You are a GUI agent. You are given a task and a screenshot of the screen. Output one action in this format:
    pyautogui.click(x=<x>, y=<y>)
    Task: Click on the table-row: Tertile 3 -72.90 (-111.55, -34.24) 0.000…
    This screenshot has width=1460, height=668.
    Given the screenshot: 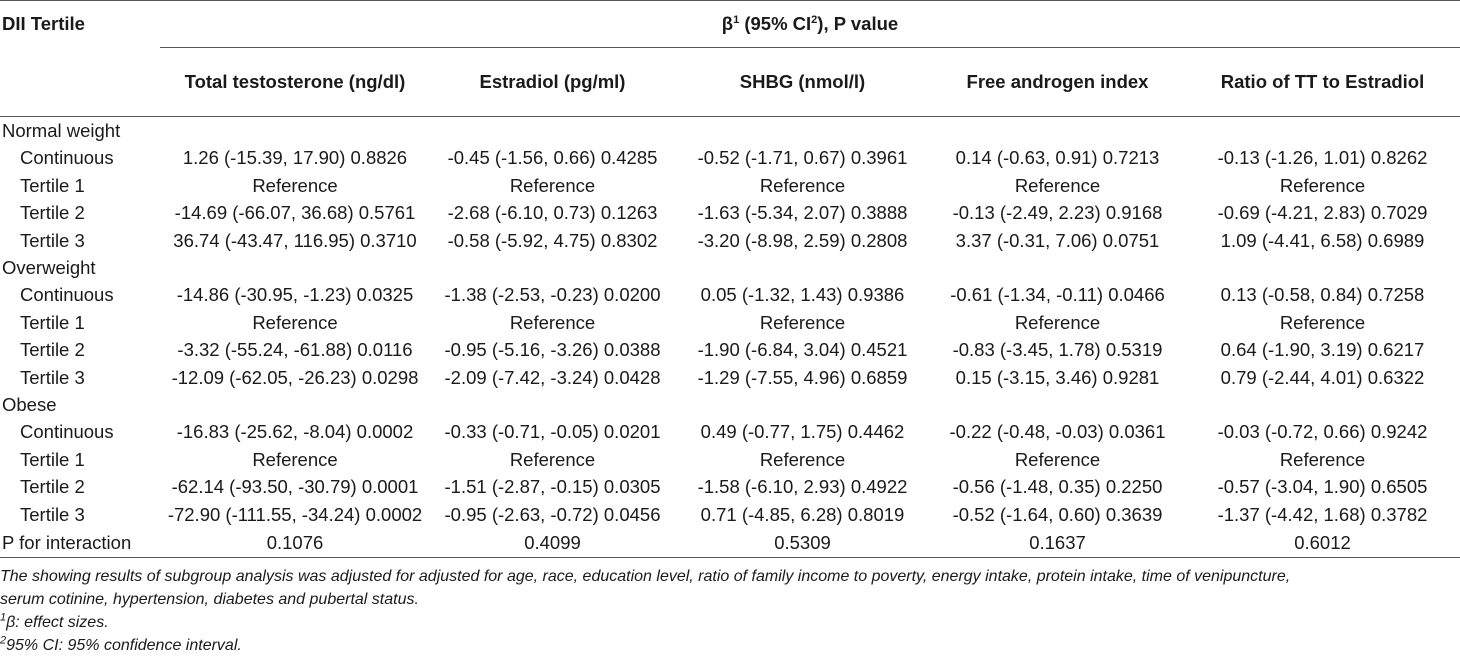 What is the action you would take?
    pyautogui.click(x=730, y=514)
    